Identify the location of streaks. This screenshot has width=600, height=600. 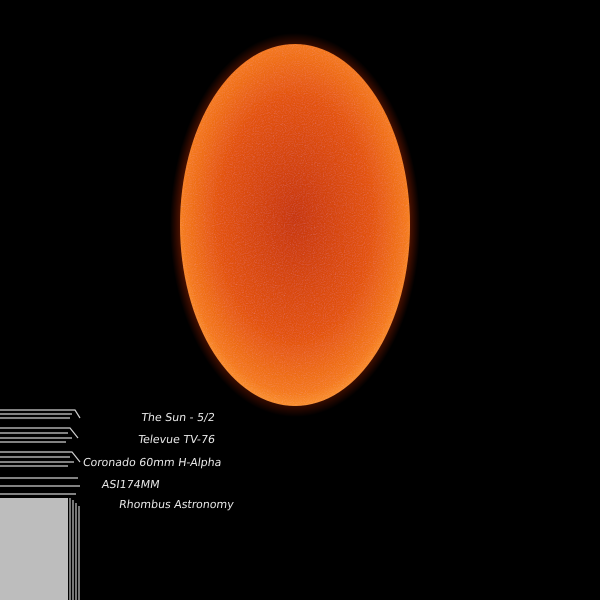
(40, 452).